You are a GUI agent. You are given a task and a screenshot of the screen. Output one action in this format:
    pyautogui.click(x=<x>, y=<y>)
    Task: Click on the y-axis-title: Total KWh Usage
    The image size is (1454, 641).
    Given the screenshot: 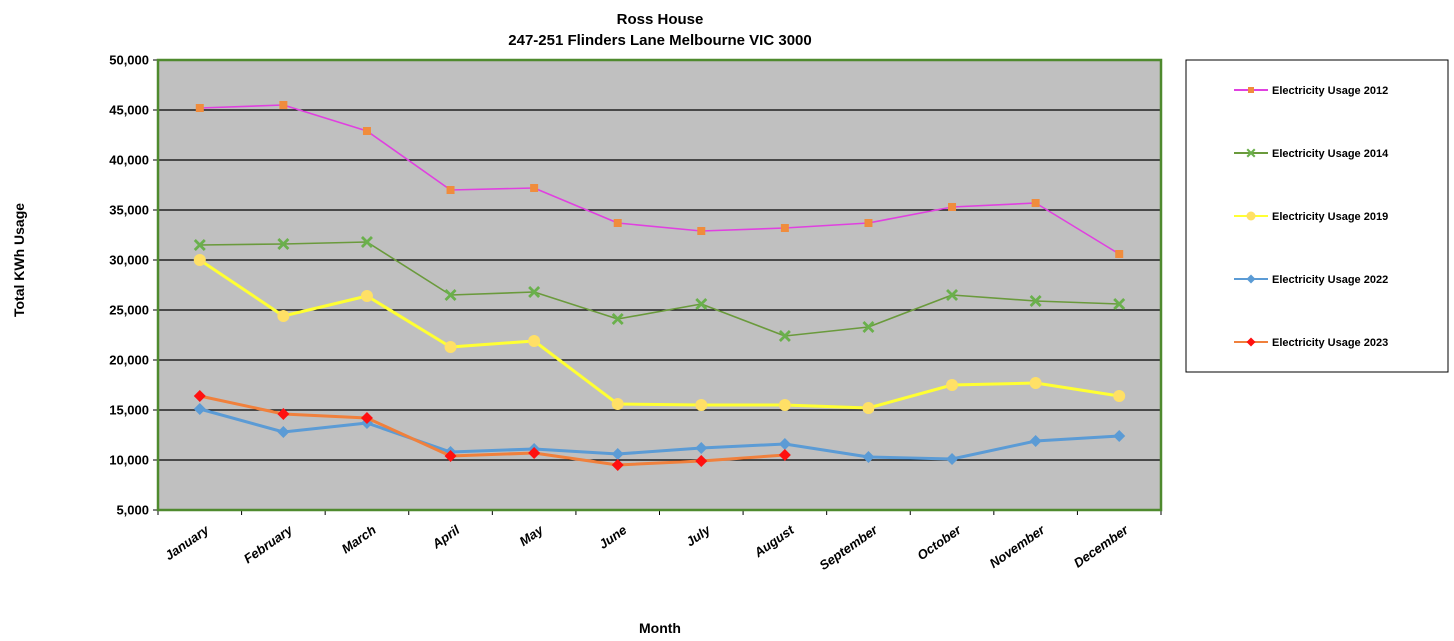 What is the action you would take?
    pyautogui.click(x=19, y=260)
    